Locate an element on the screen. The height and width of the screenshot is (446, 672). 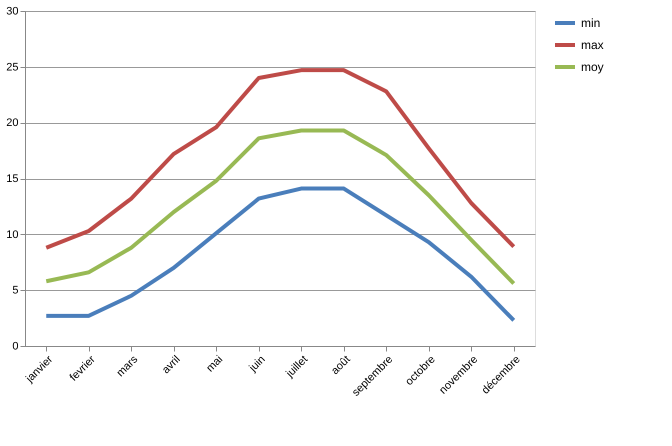
legend-label: min is located at coordinates (590, 23).